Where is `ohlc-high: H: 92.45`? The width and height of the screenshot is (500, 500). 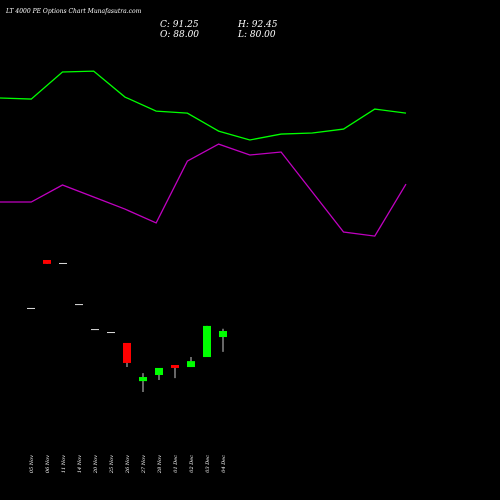
ohlc-high: H: 92.45 is located at coordinates (257, 25).